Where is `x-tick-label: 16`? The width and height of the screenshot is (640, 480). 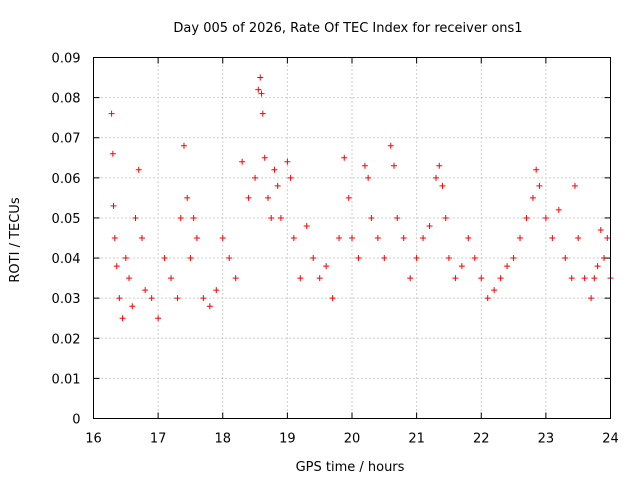 x-tick-label: 16 is located at coordinates (93, 439).